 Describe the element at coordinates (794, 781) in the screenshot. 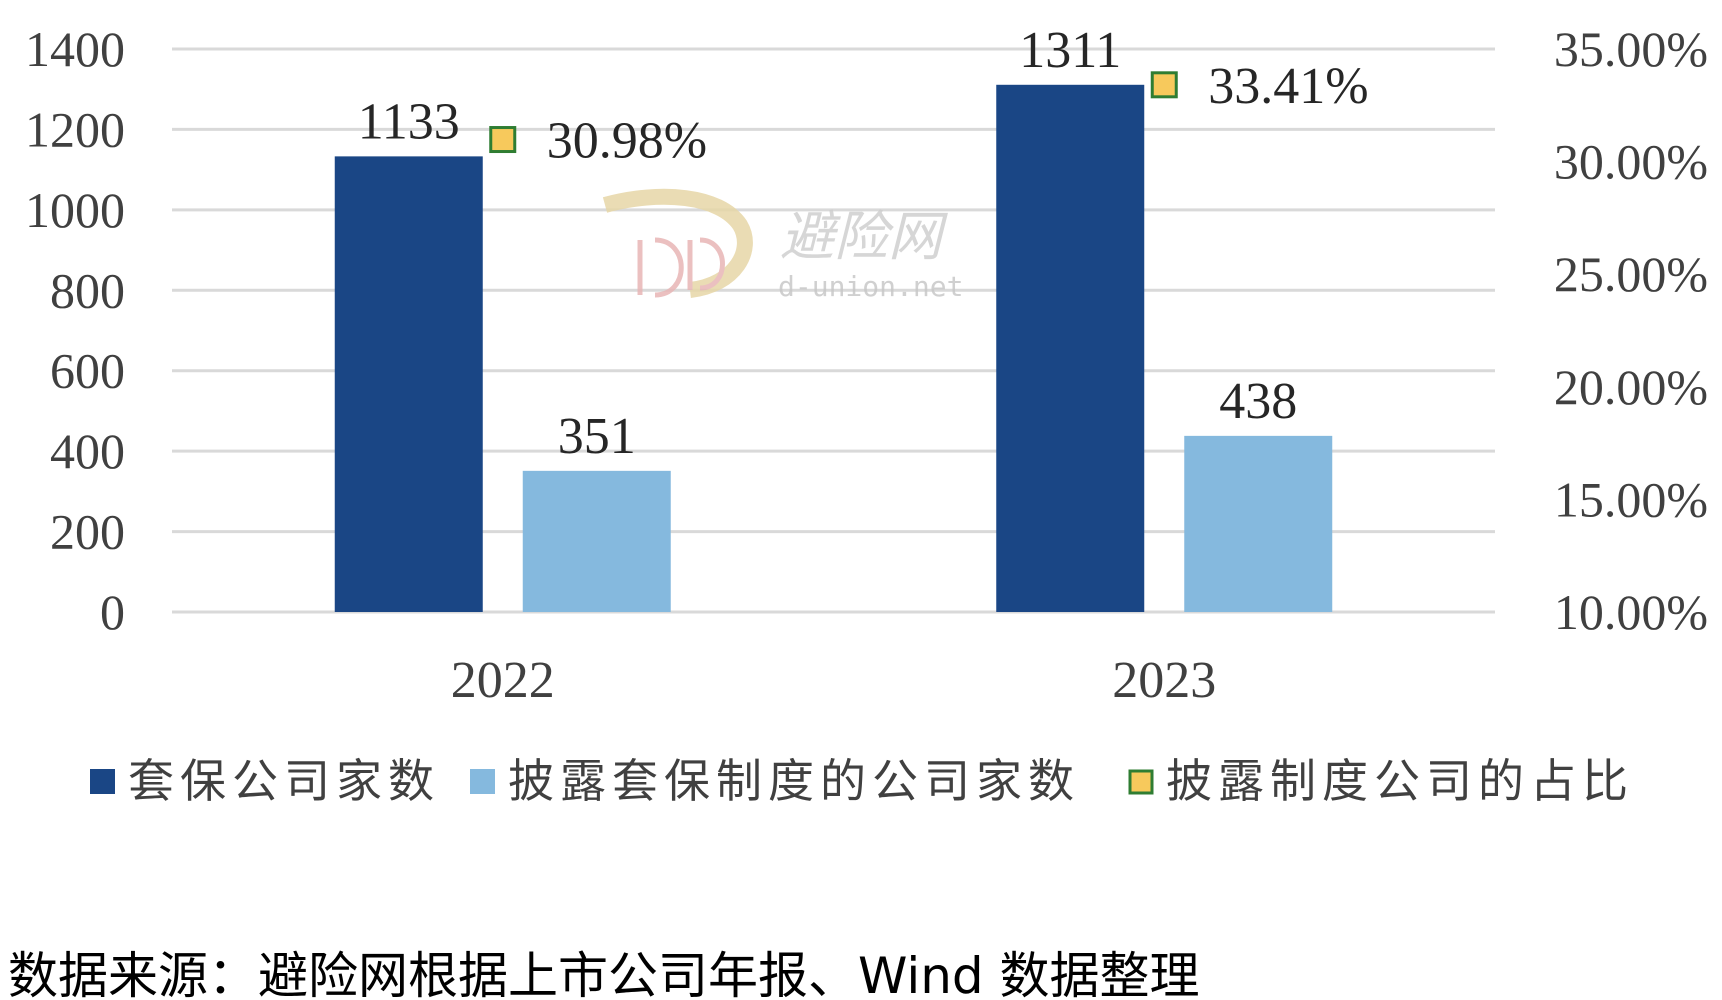

I see `legend-label: 披露套保制度的公司家数` at that location.